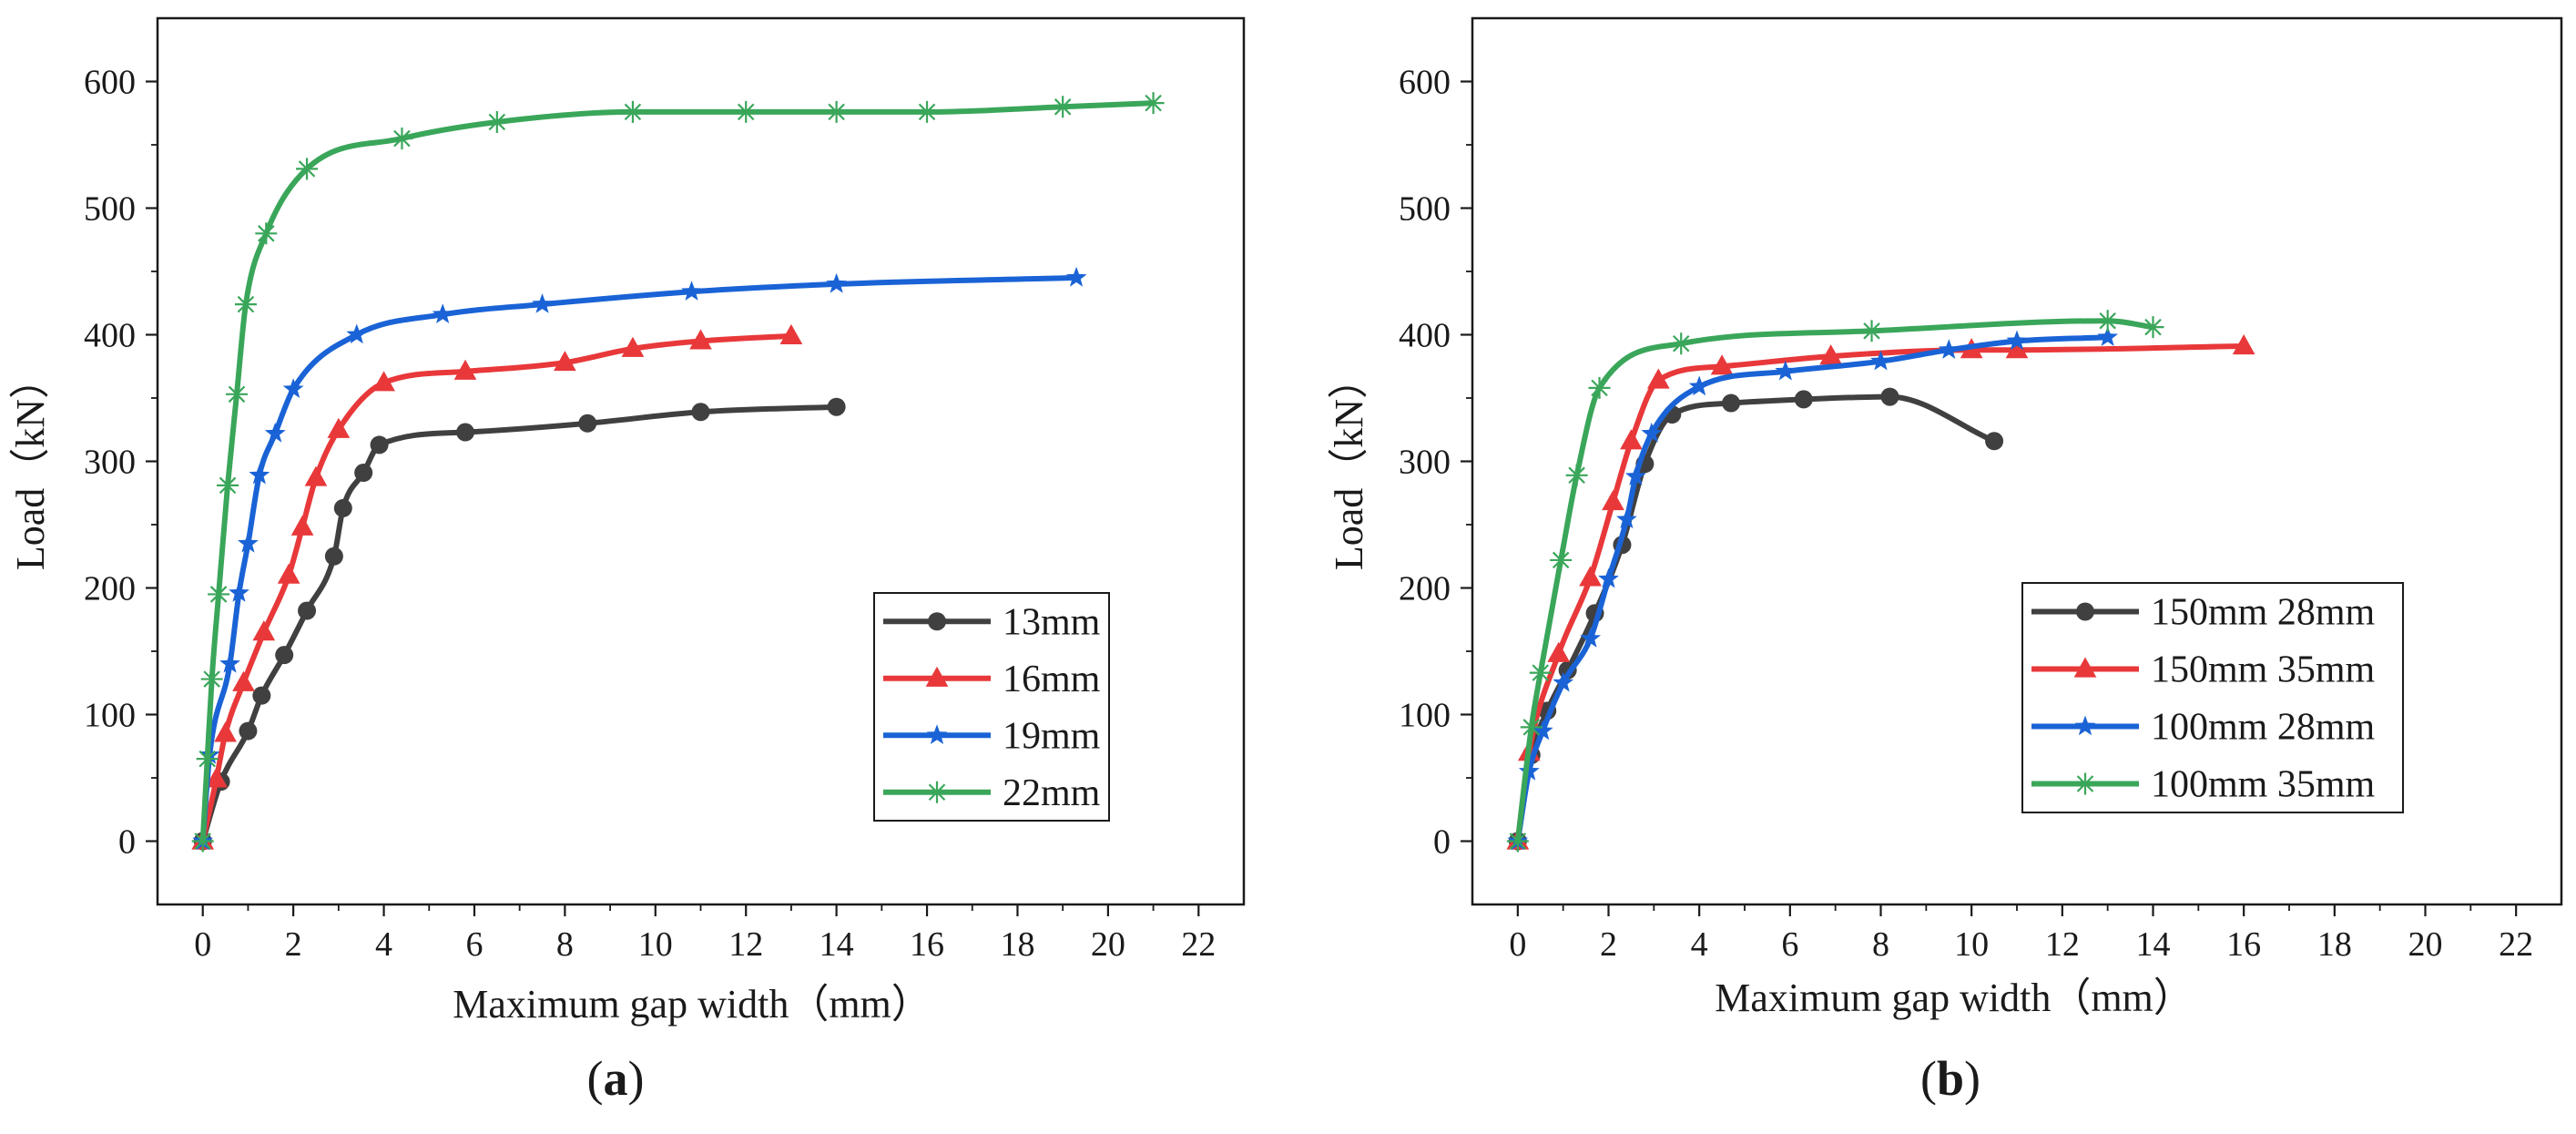  I want to click on x-axis-title: Maximum gap width（mm）, so click(692, 1005).